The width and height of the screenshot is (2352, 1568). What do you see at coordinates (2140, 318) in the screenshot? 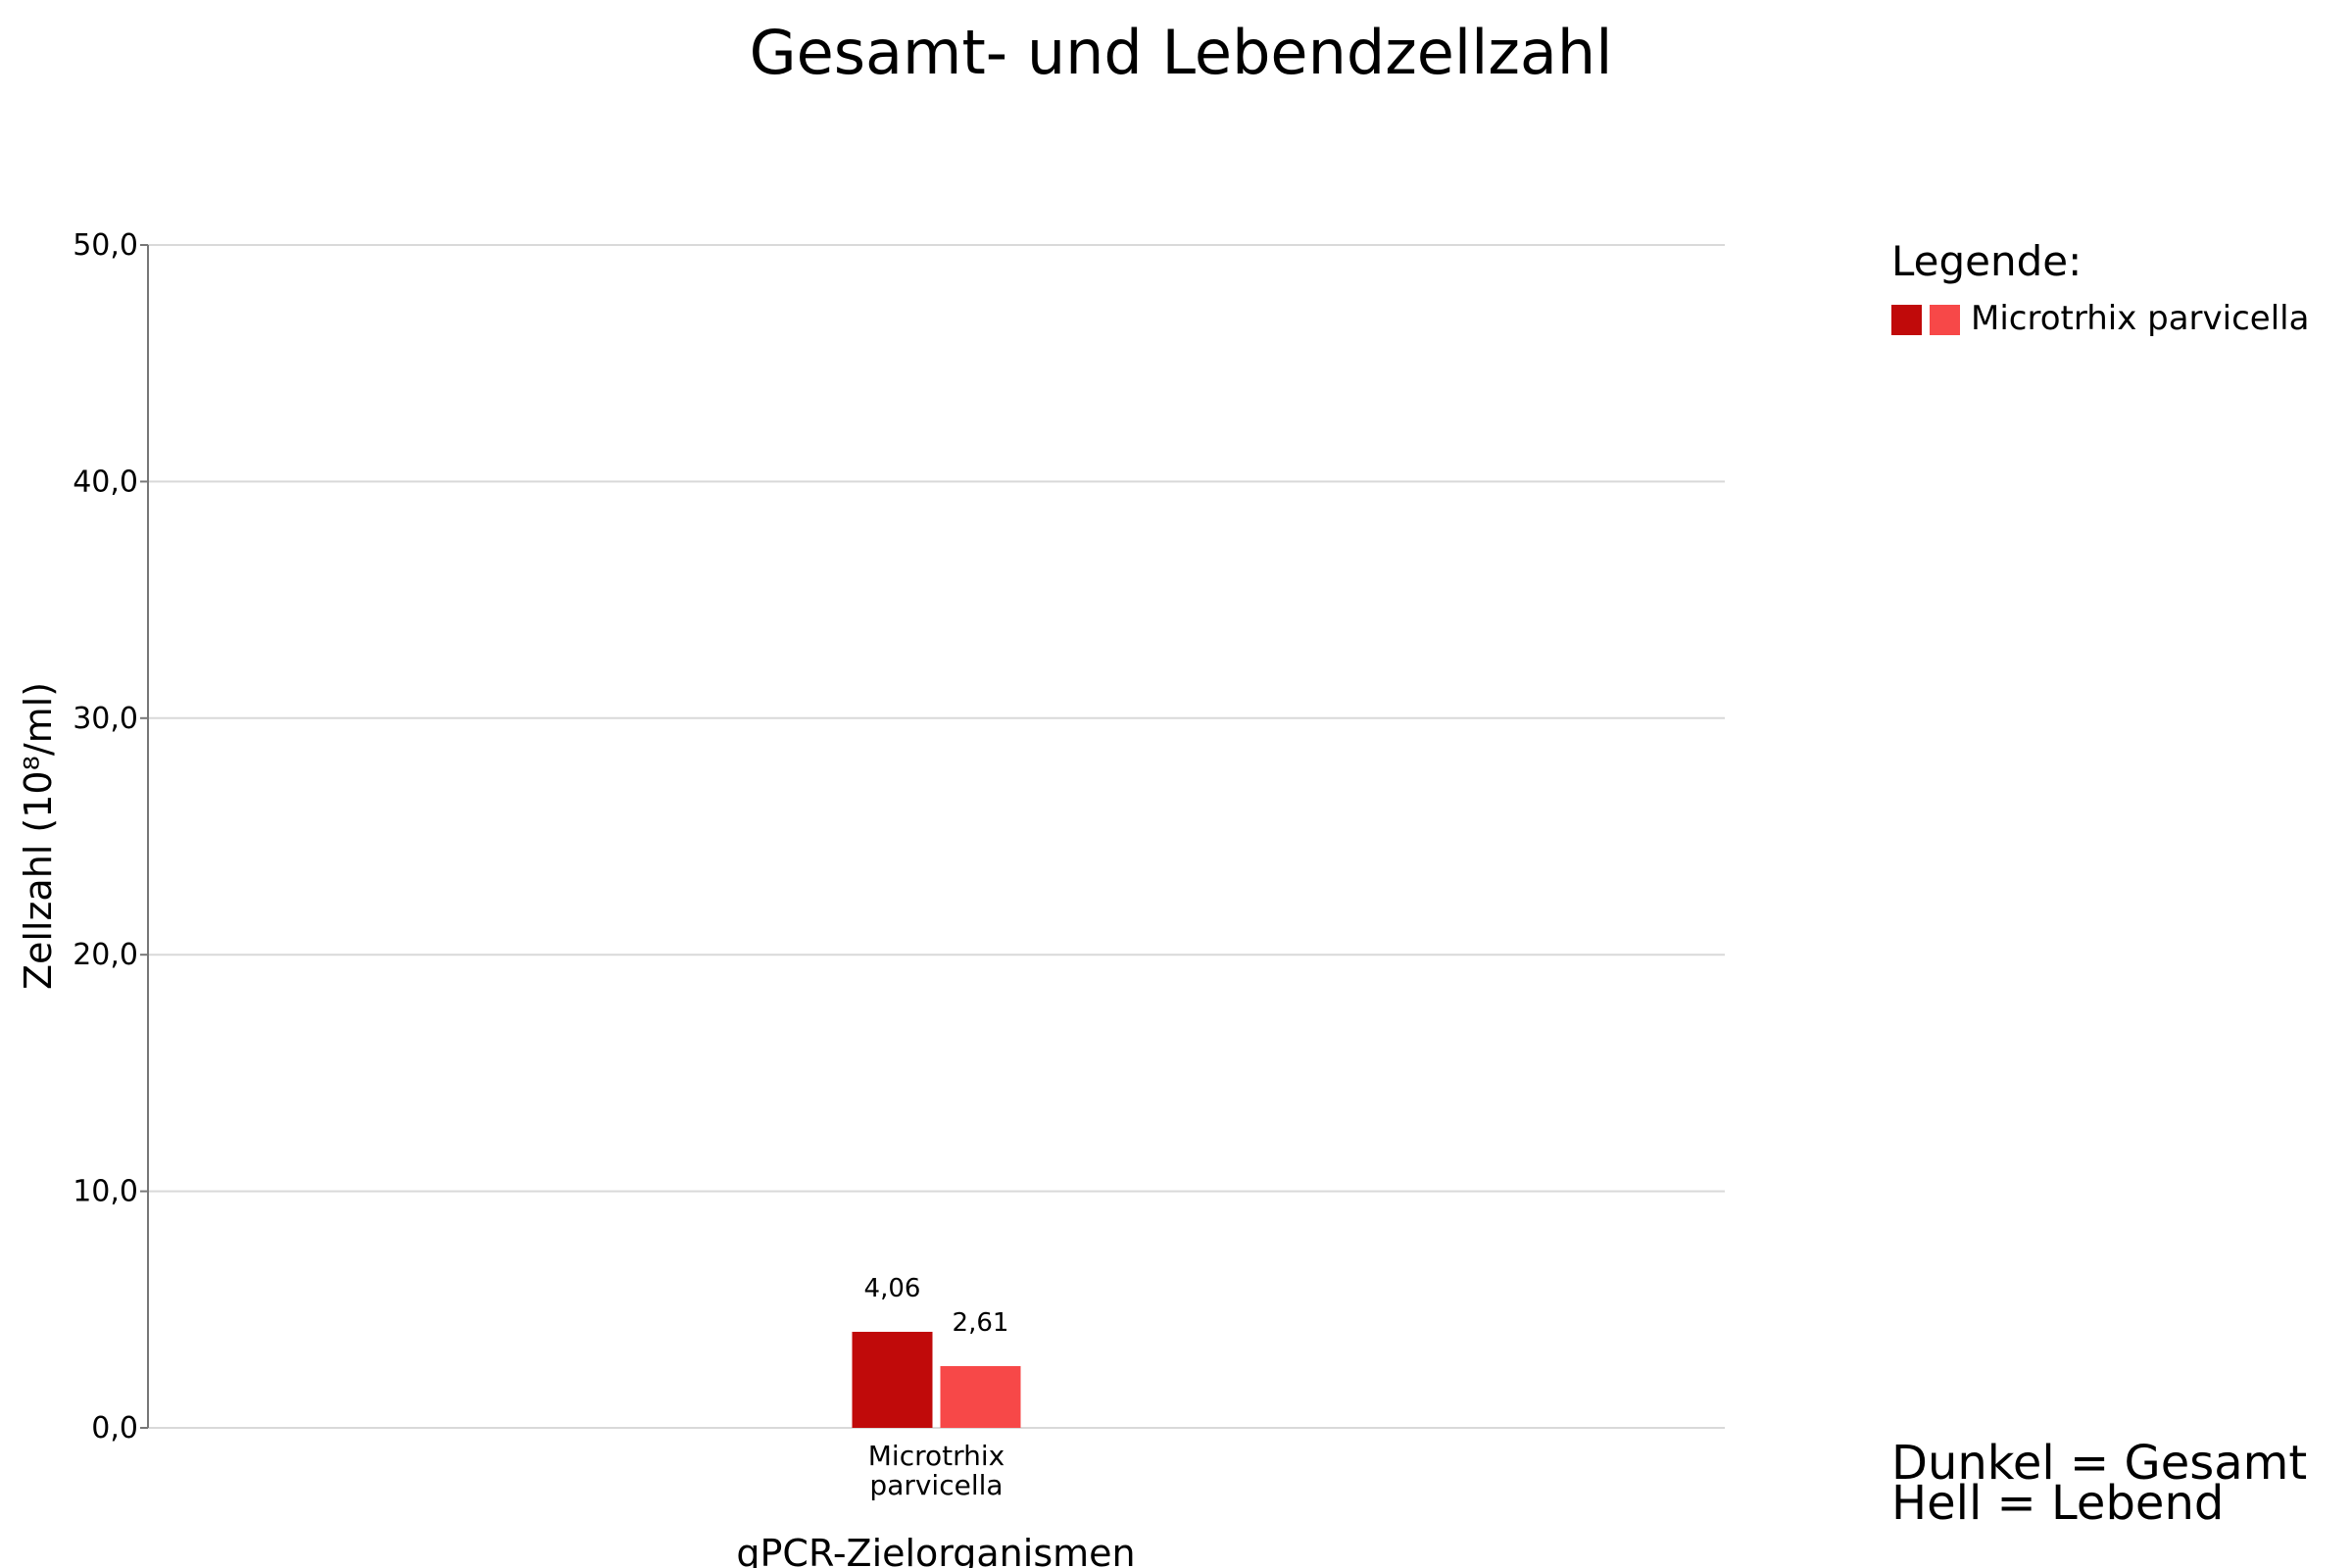
I see `legend-item-label: Microtrhix parvicella` at bounding box center [2140, 318].